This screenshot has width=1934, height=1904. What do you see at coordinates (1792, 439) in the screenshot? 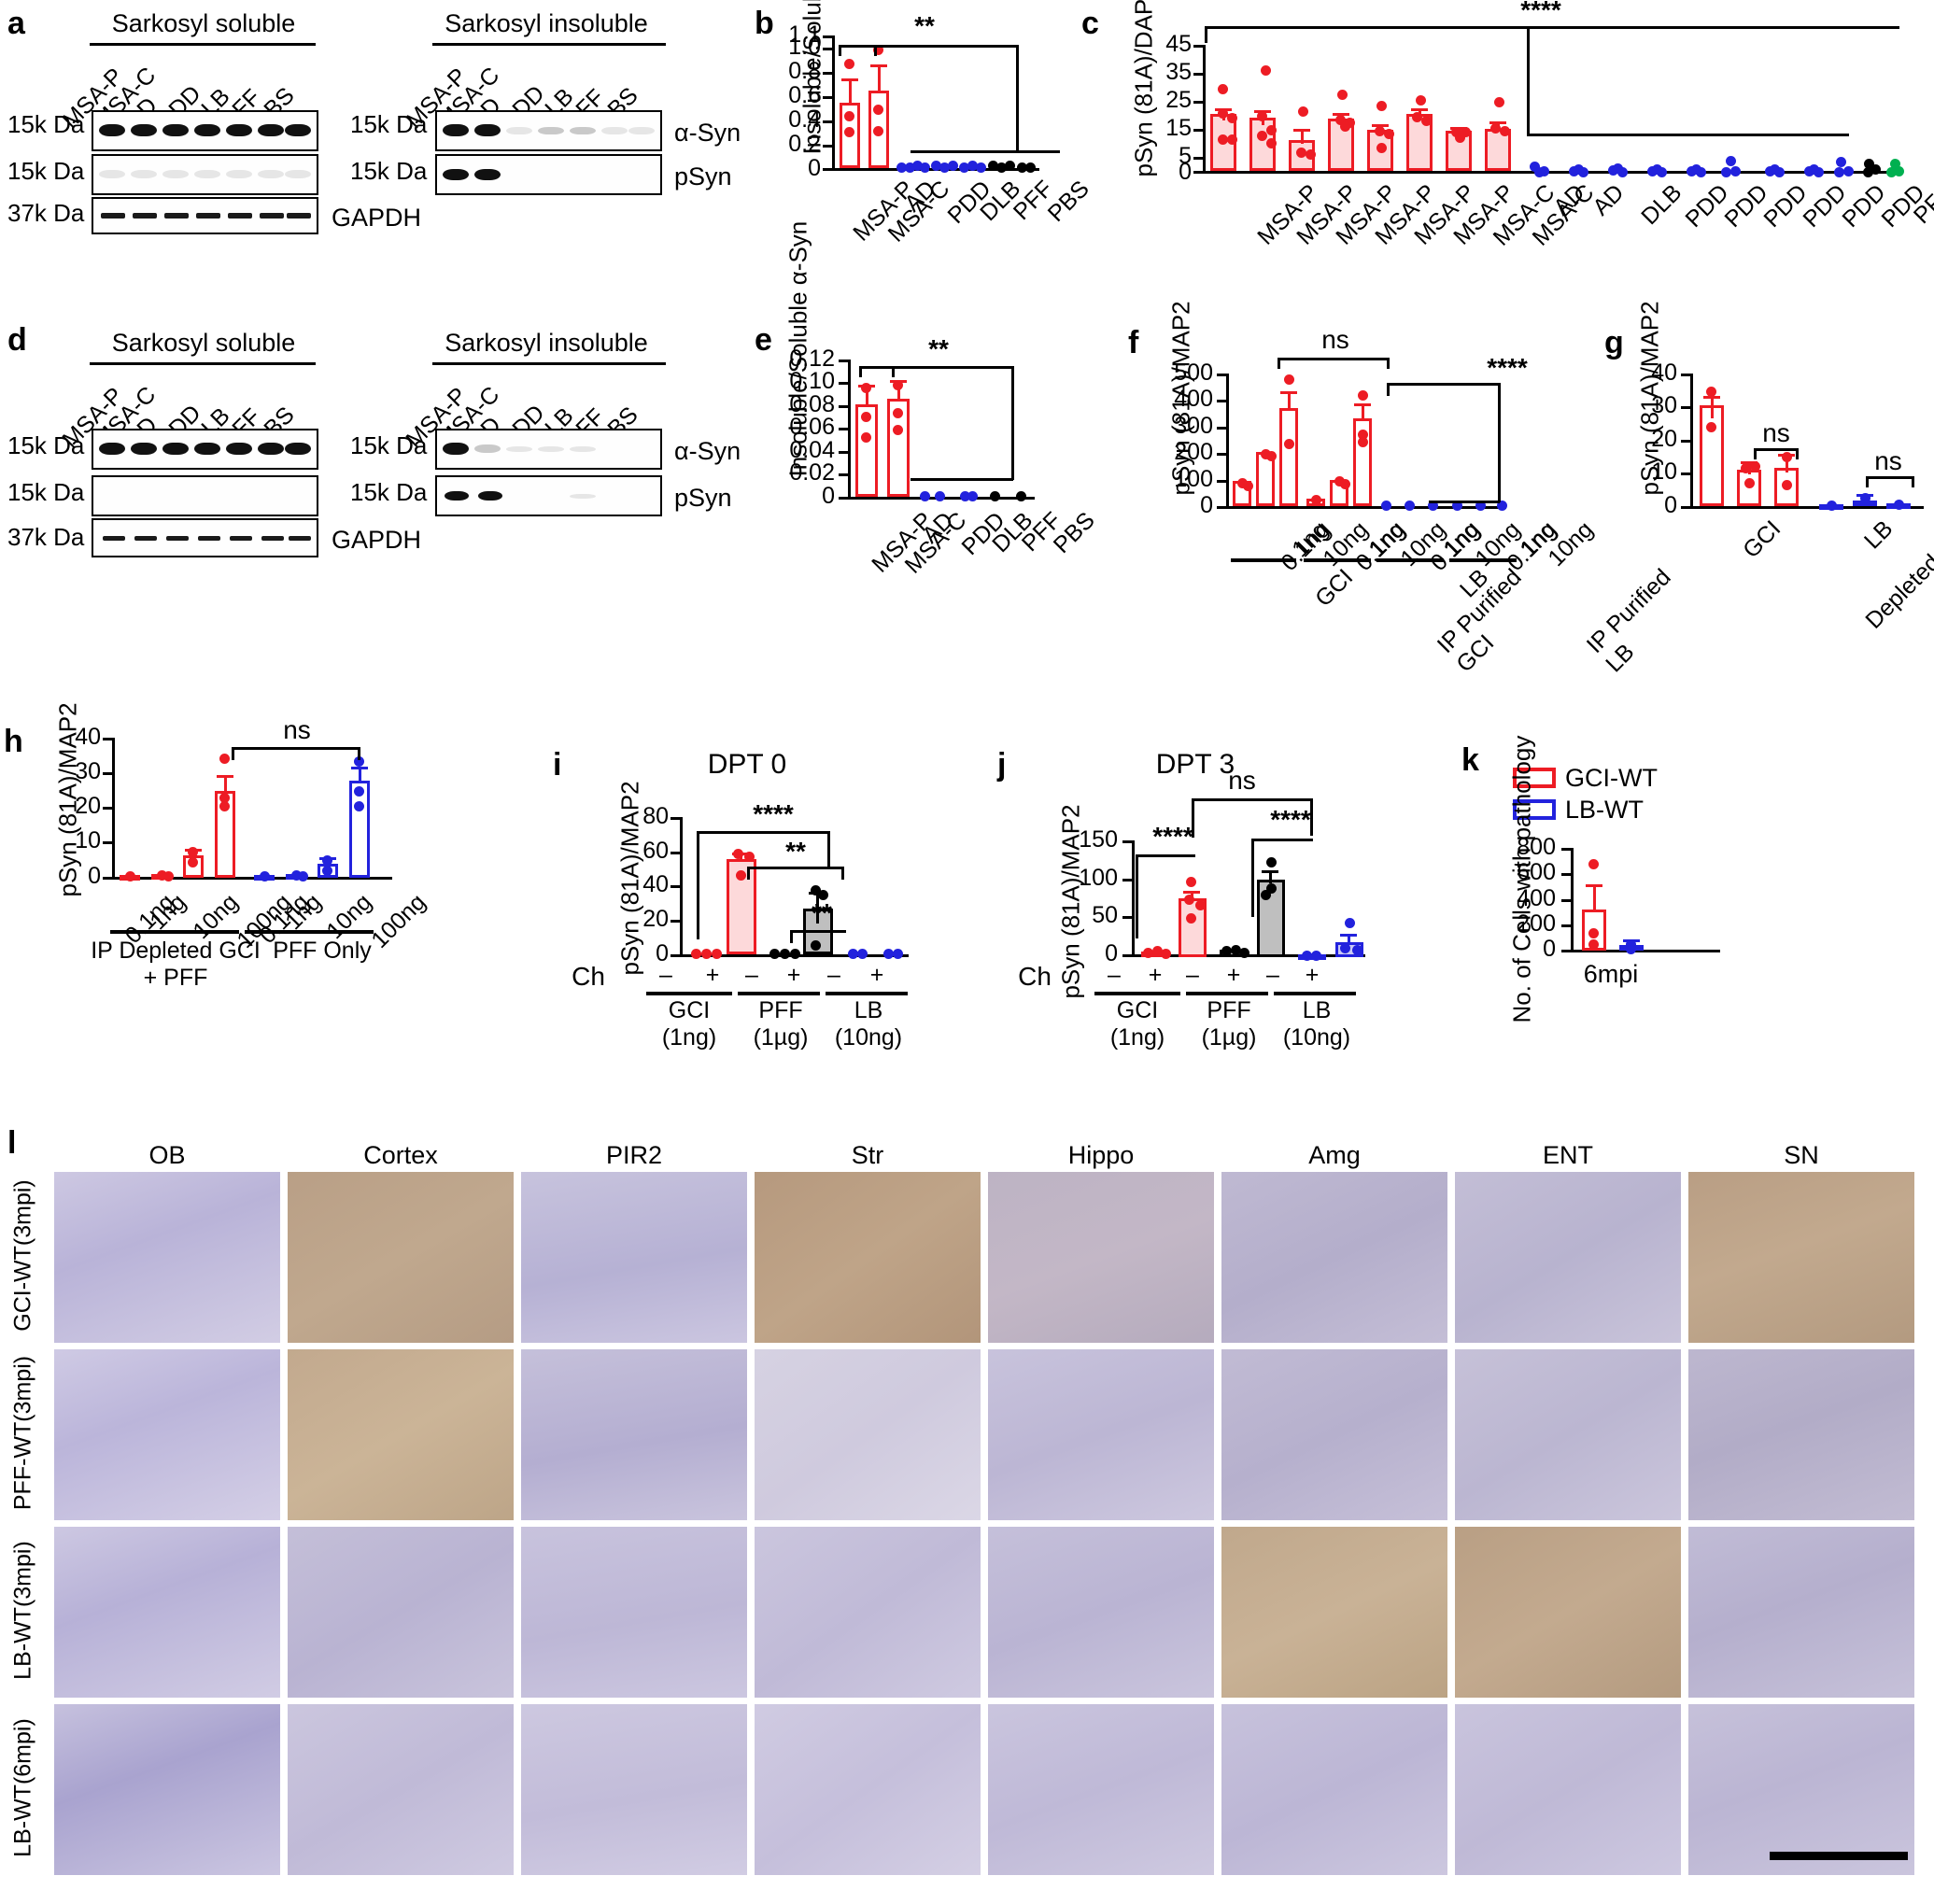
I see `panel-g-plot: 40 30 20 10 0` at bounding box center [1792, 439].